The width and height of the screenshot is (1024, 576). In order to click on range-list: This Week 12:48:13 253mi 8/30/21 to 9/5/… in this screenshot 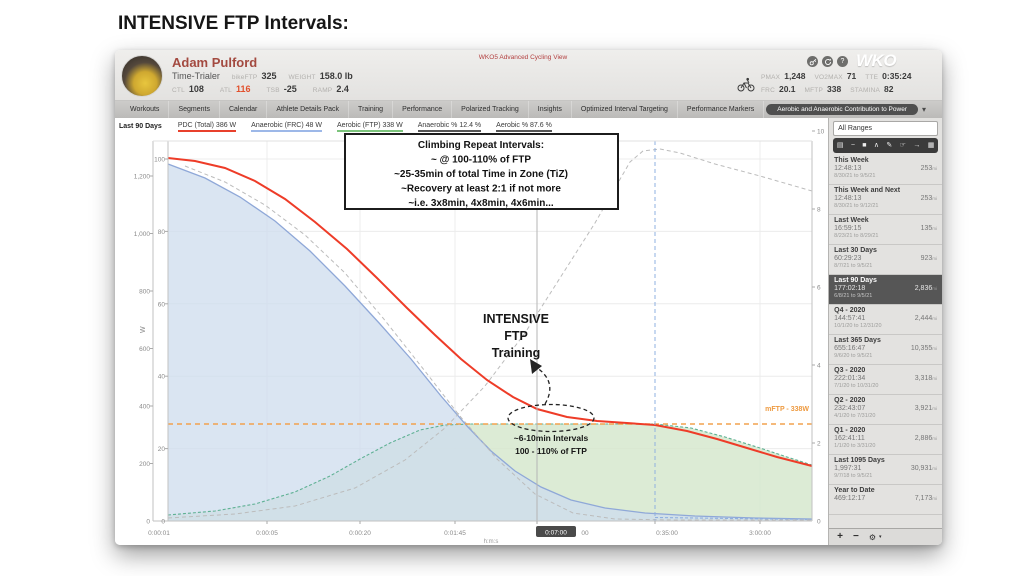, I will do `click(885, 335)`.